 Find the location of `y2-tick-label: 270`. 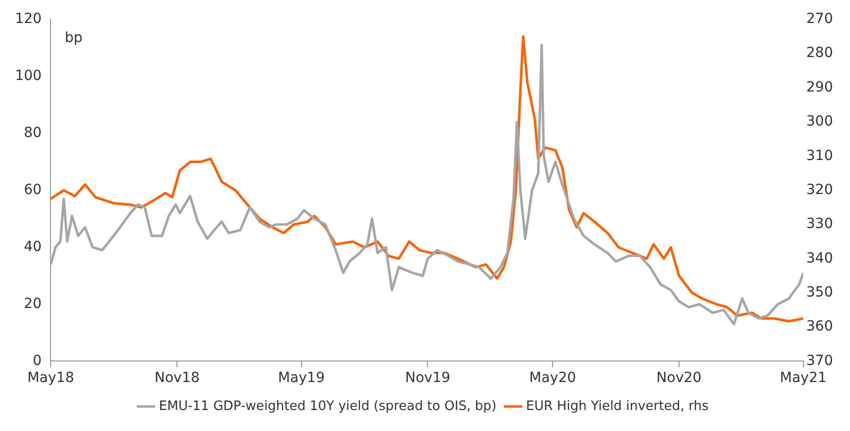

y2-tick-label: 270 is located at coordinates (820, 19).